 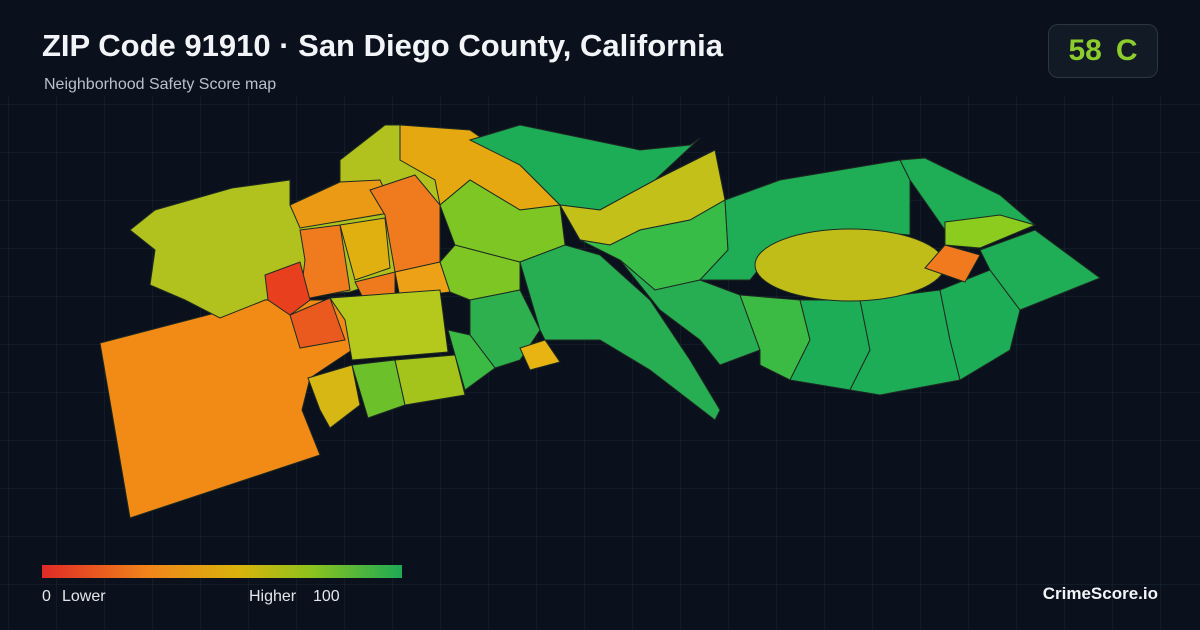 What do you see at coordinates (46, 596) in the screenshot?
I see `legend-min: 0` at bounding box center [46, 596].